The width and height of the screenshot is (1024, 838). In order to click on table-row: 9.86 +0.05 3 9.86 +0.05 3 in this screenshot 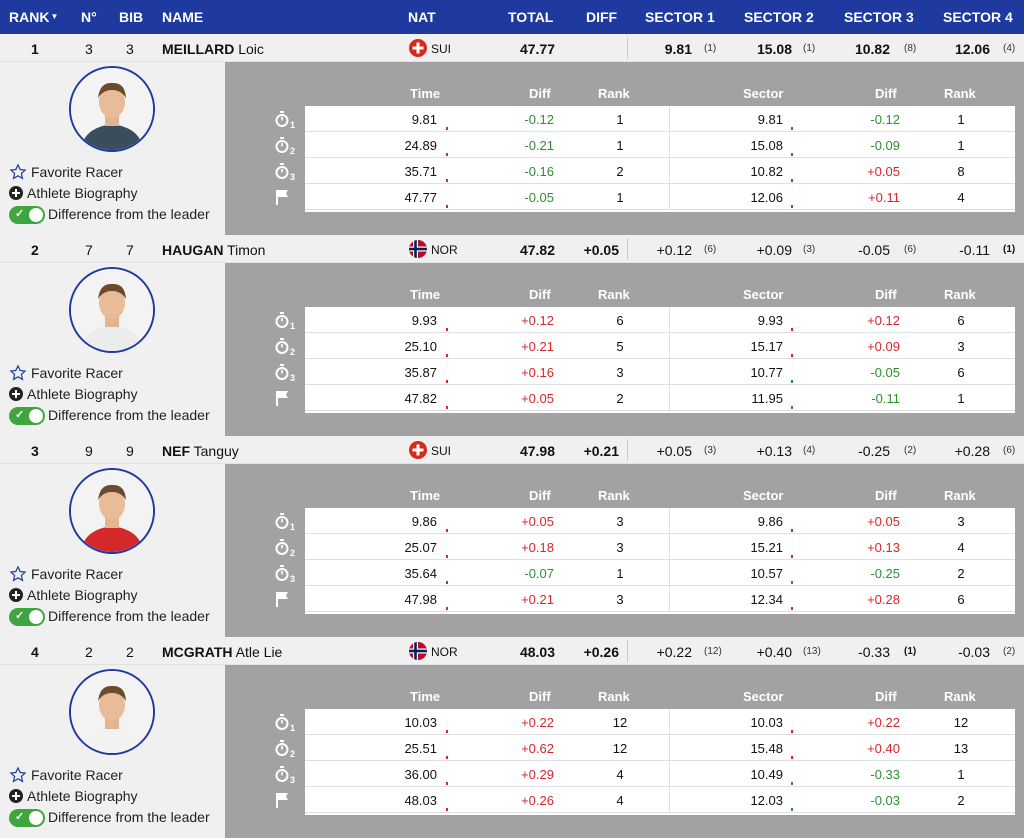, I will do `click(660, 521)`.